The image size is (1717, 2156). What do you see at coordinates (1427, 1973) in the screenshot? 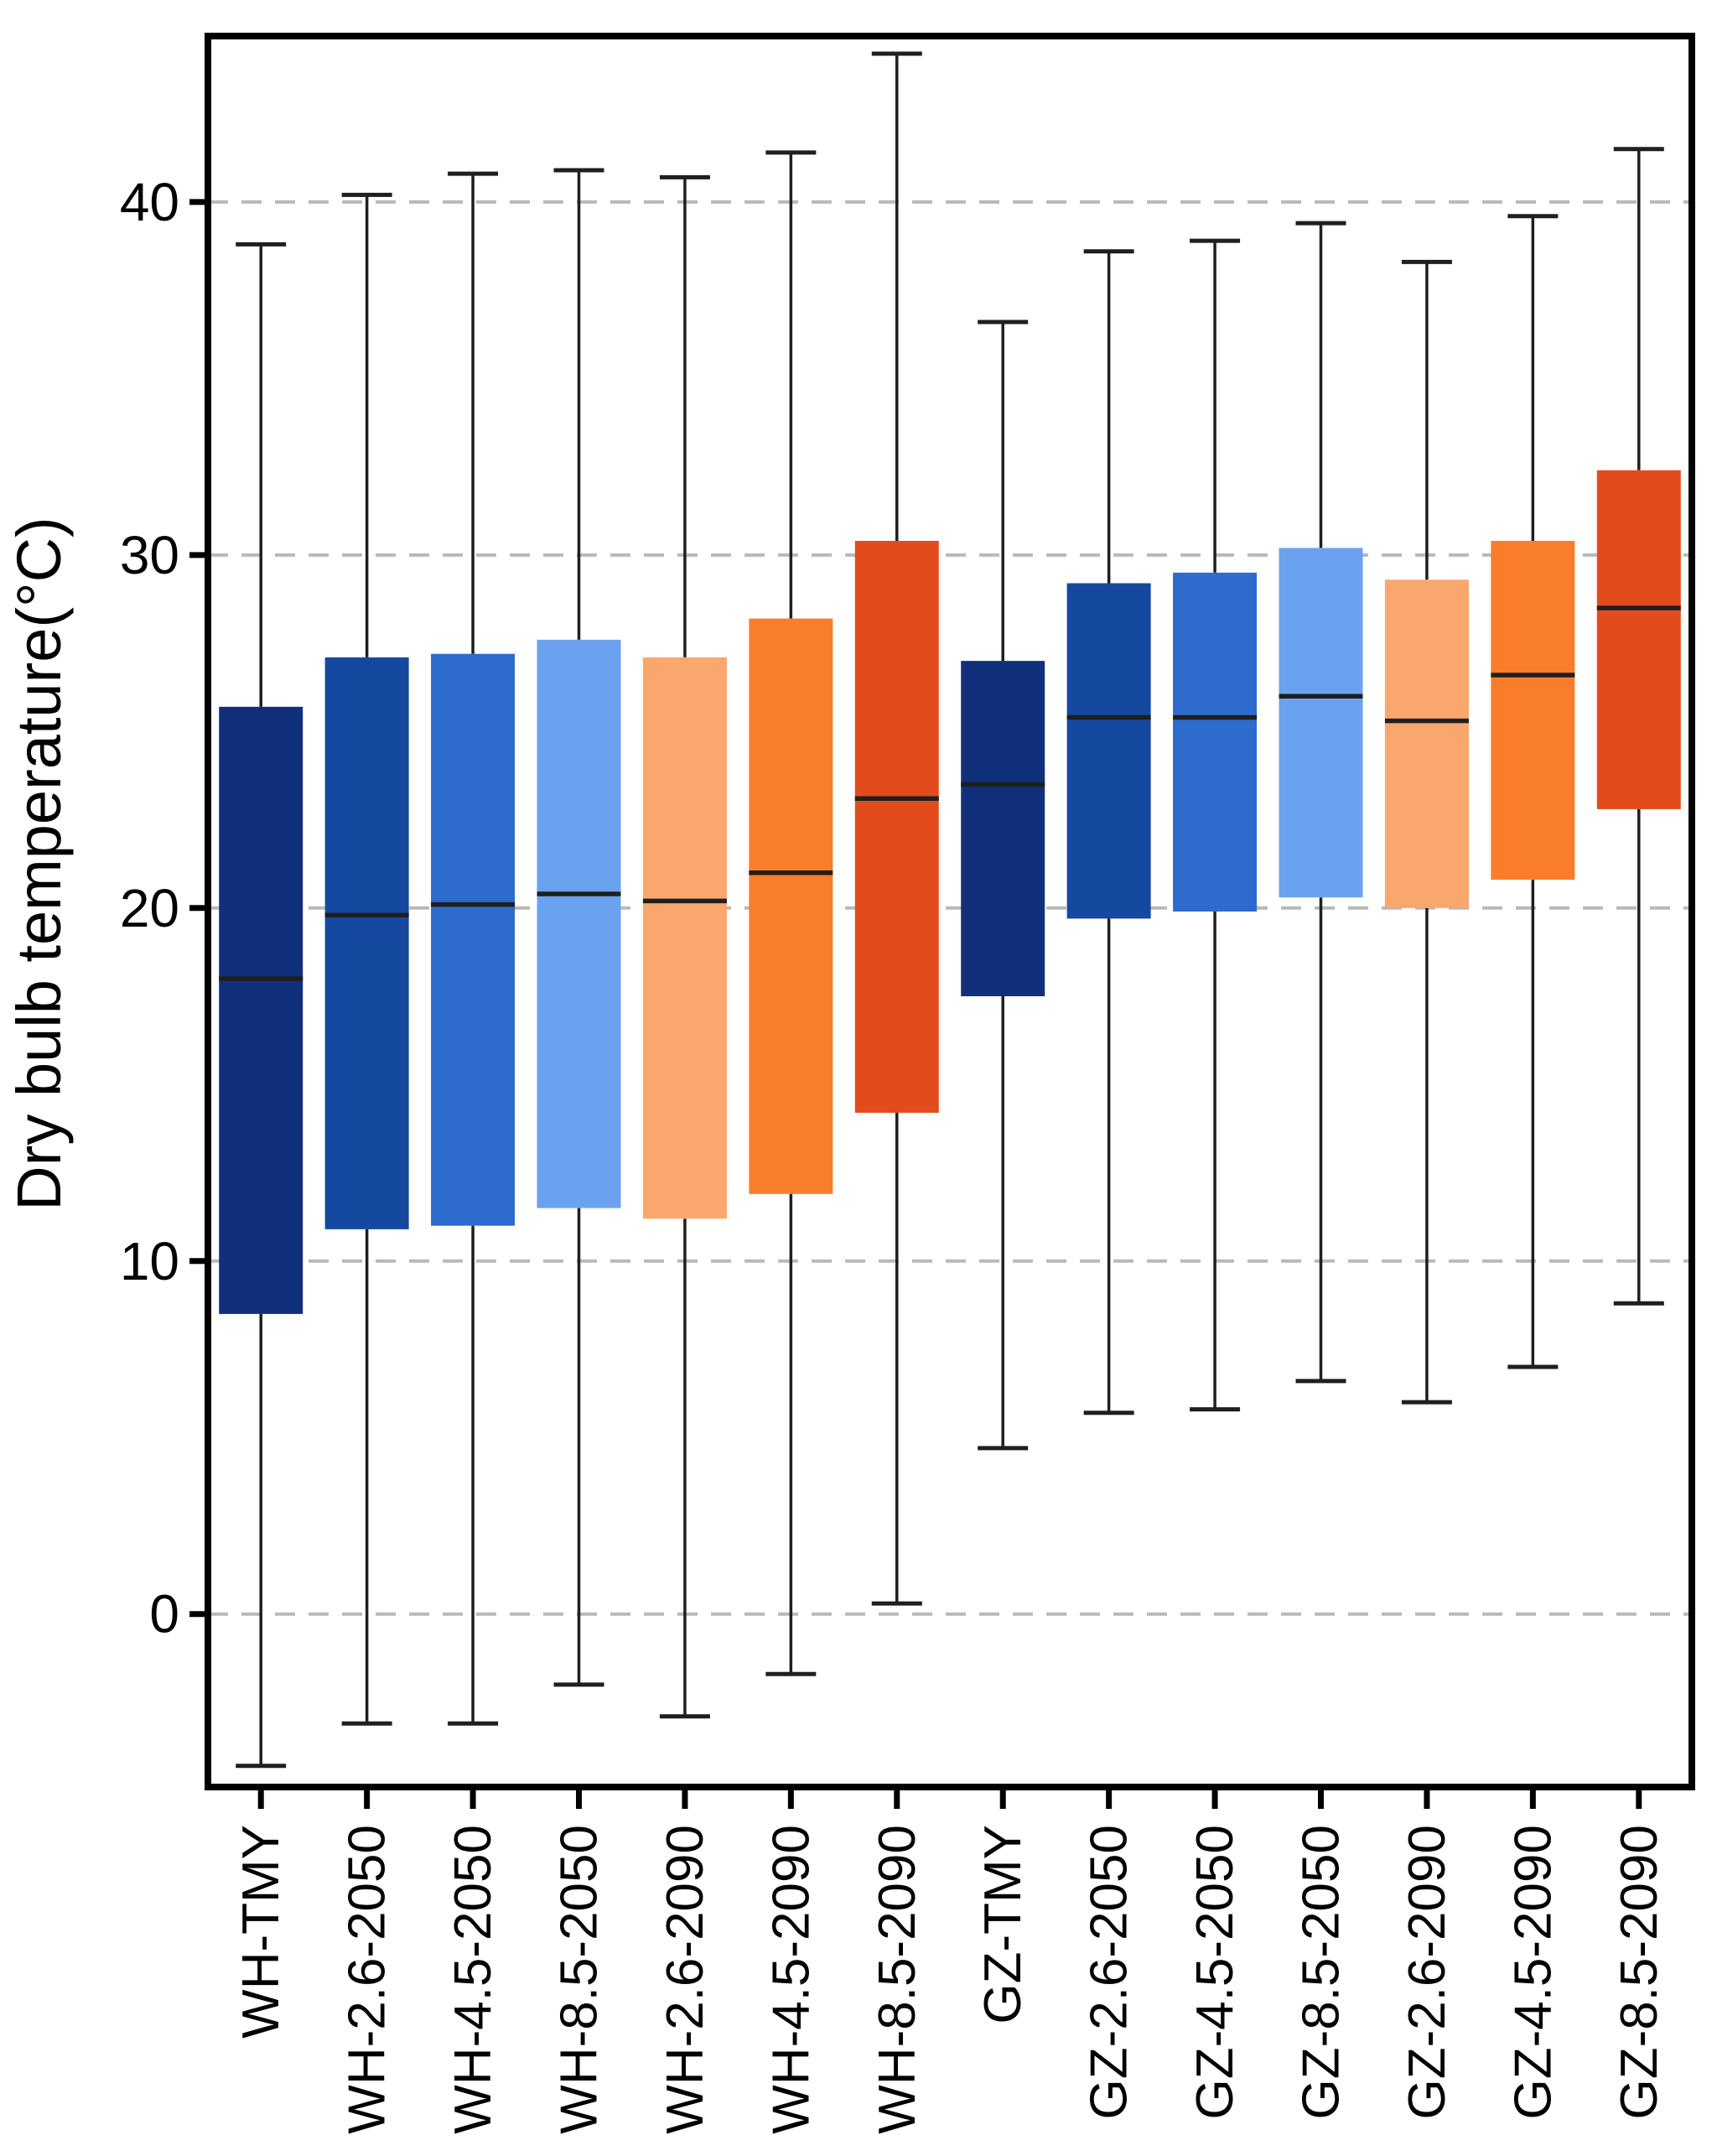
I see `x-tick-label-GZ-2.6-2090: GZ-2.6-2090` at bounding box center [1427, 1973].